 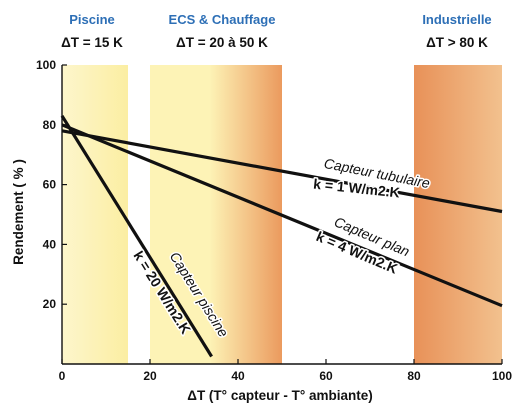 What do you see at coordinates (280, 395) in the screenshot?
I see `x-axis-title: ΔT (T° capteur - T° ambiante)` at bounding box center [280, 395].